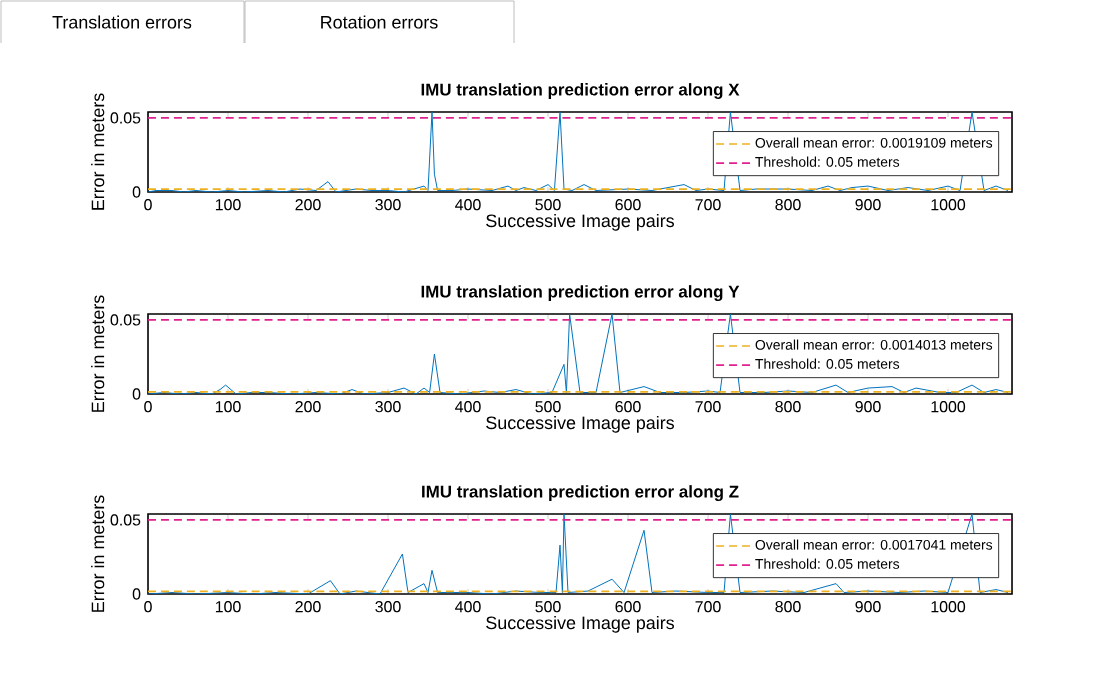 This screenshot has width=1120, height=674. I want to click on text: Translation errors, so click(122, 22).